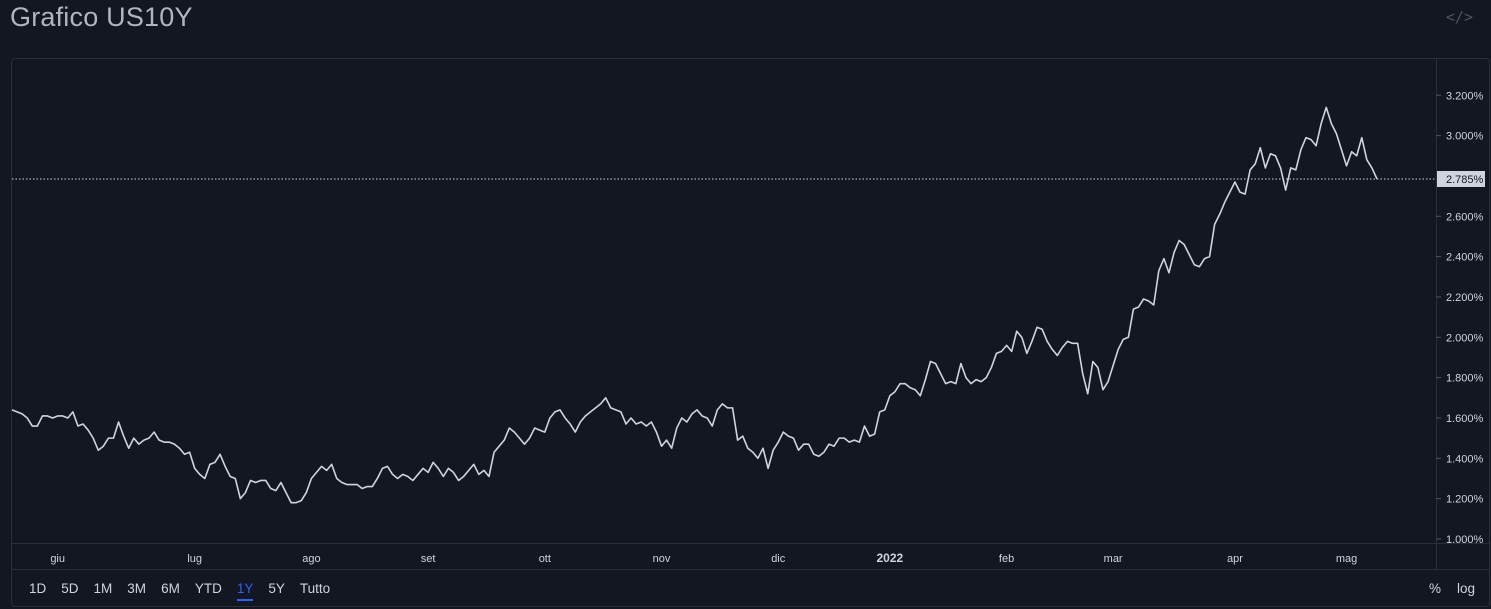  Describe the element at coordinates (276, 588) in the screenshot. I see `range-button-5y: 5Y` at that location.